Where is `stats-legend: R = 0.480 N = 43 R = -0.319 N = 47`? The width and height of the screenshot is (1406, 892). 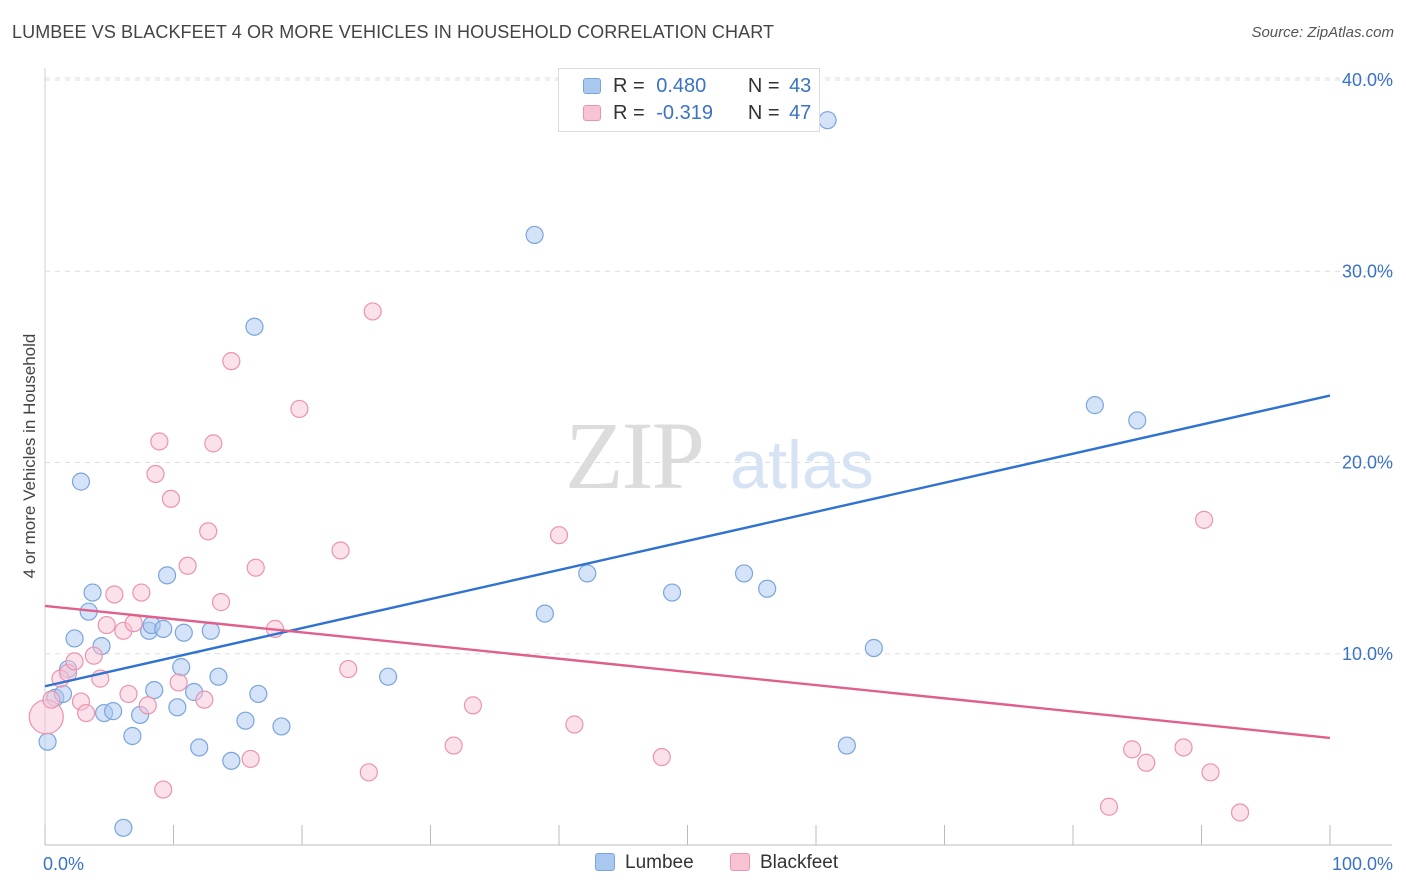 stats-legend: R = 0.480 N = 43 R = -0.319 N = 47 is located at coordinates (689, 100).